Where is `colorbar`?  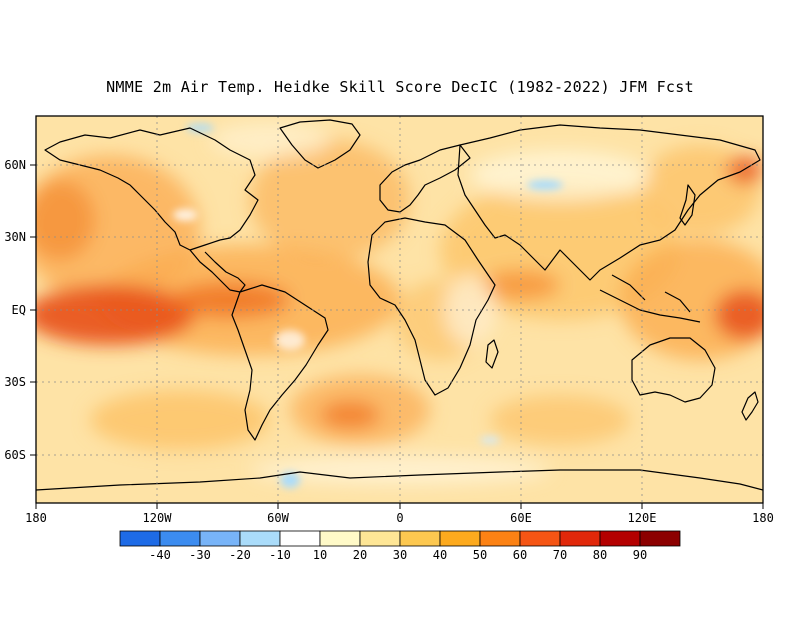
colorbar is located at coordinates (400, 538).